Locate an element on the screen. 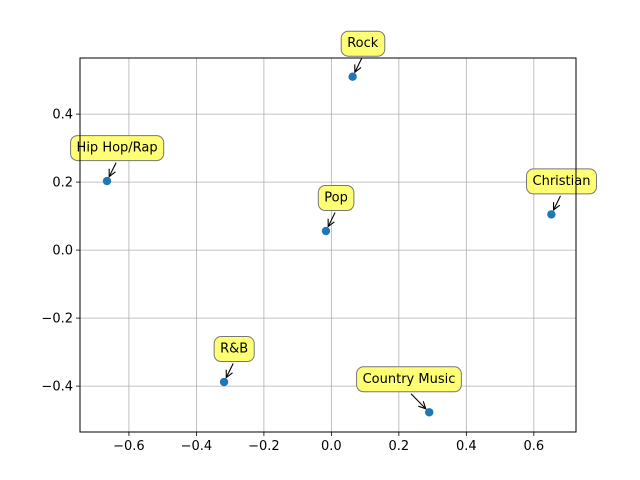  annotation: R&B is located at coordinates (234, 357).